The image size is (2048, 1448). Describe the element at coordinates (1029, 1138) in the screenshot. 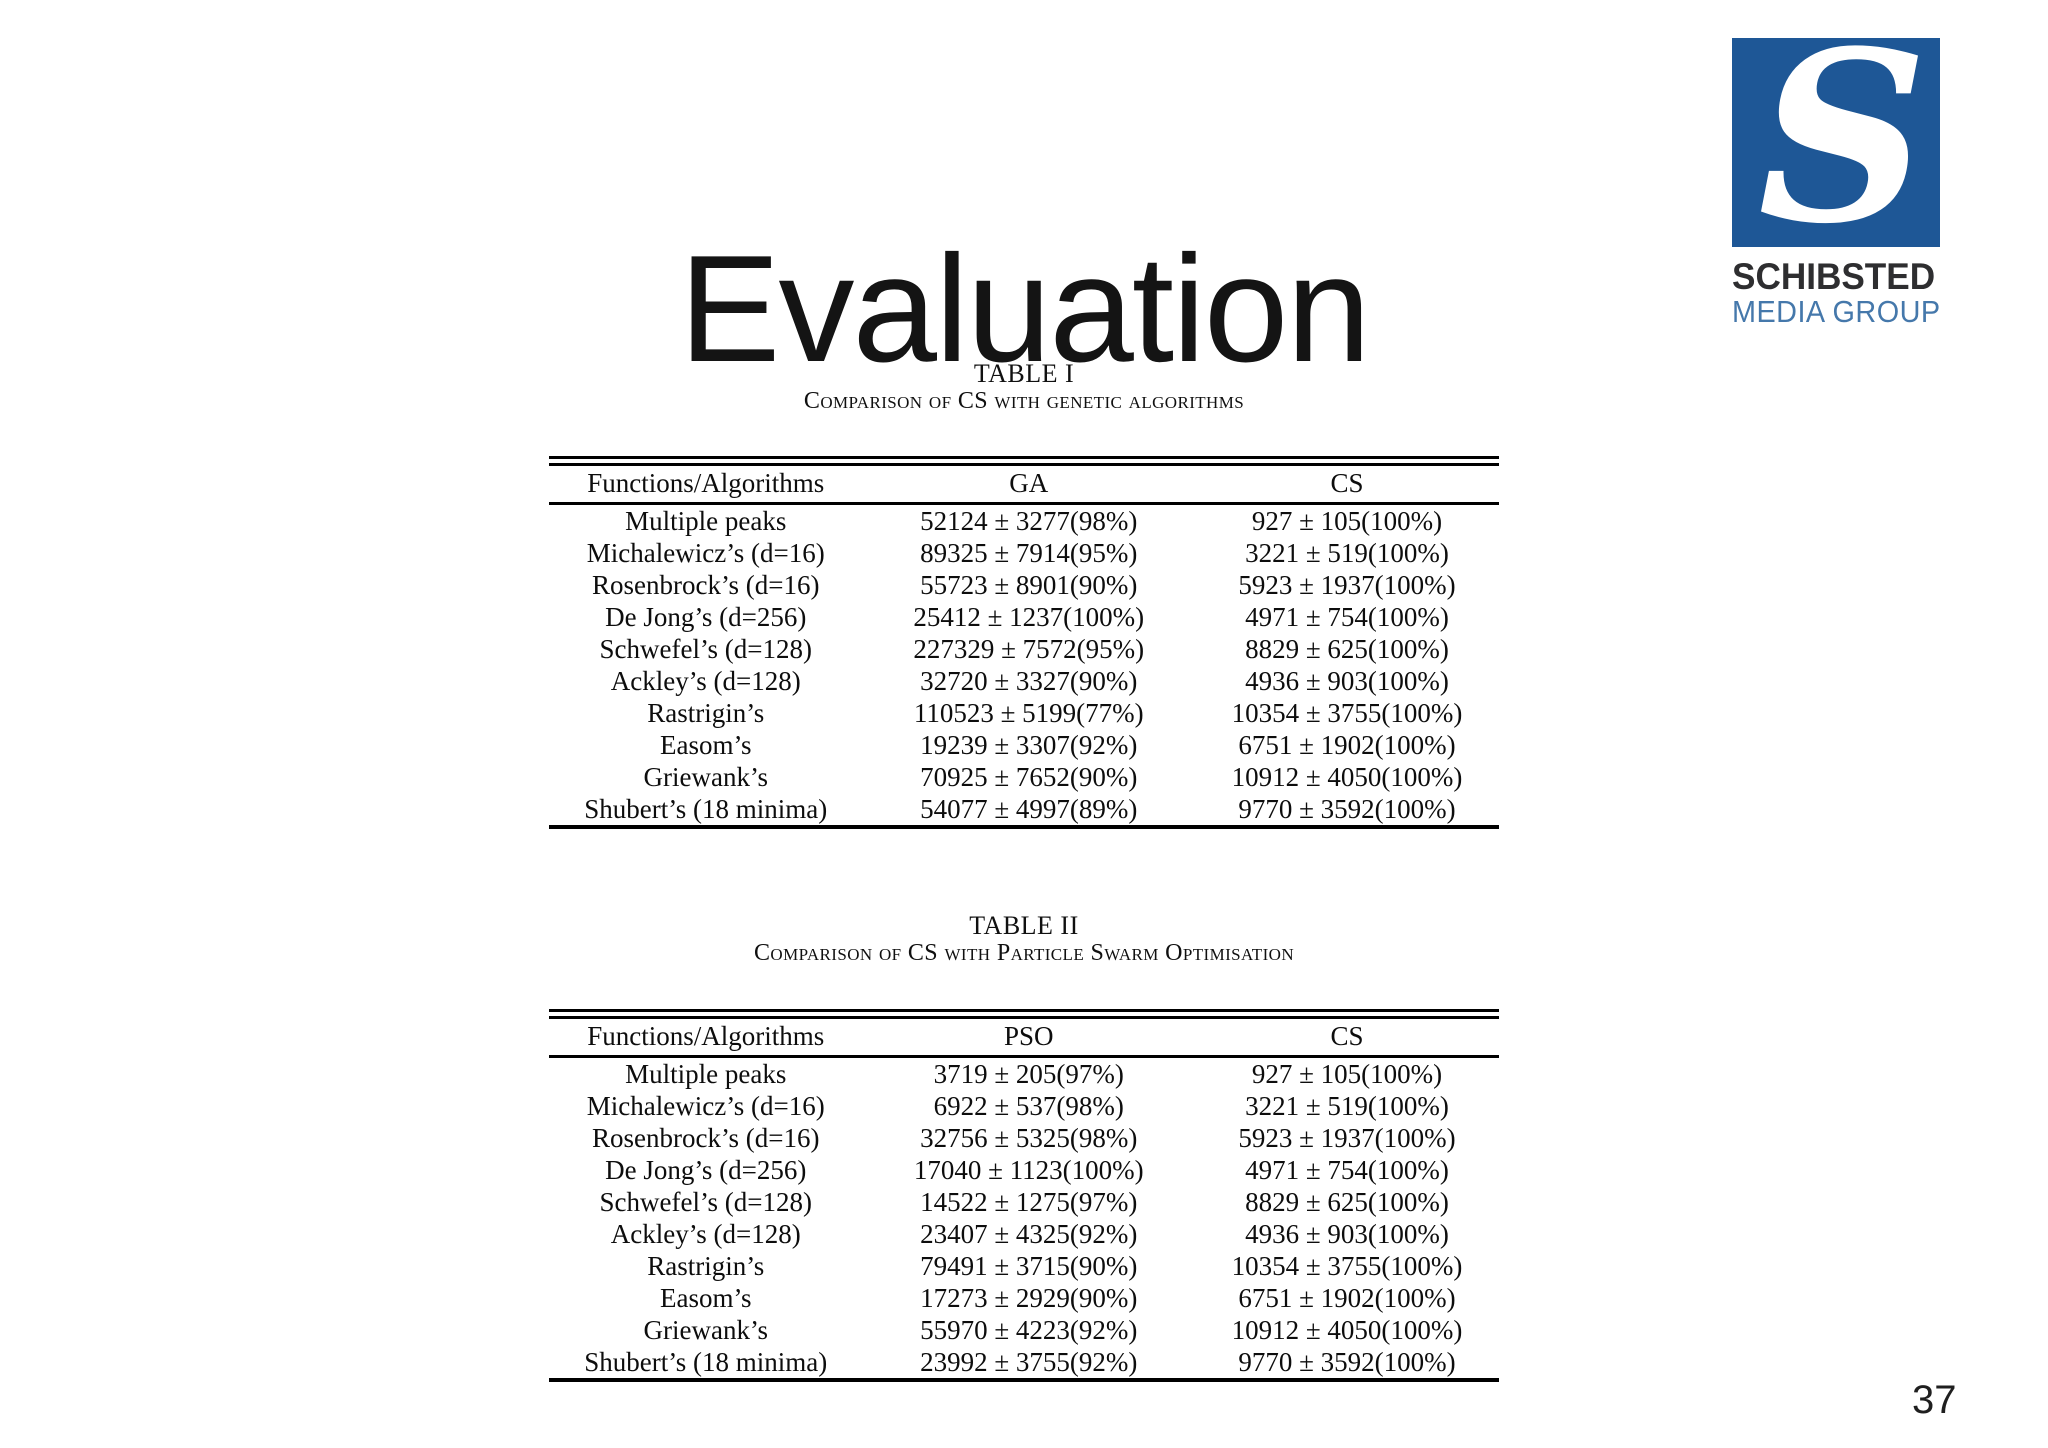

I see `result-cell: 32756 ± 5325(98%)` at that location.